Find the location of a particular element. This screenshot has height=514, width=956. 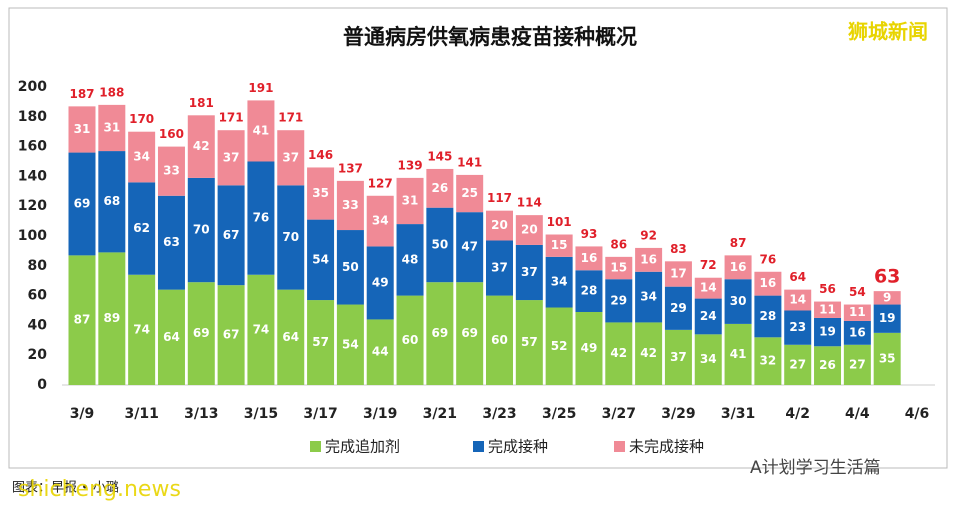

data-label: 67 is located at coordinates (231, 235).